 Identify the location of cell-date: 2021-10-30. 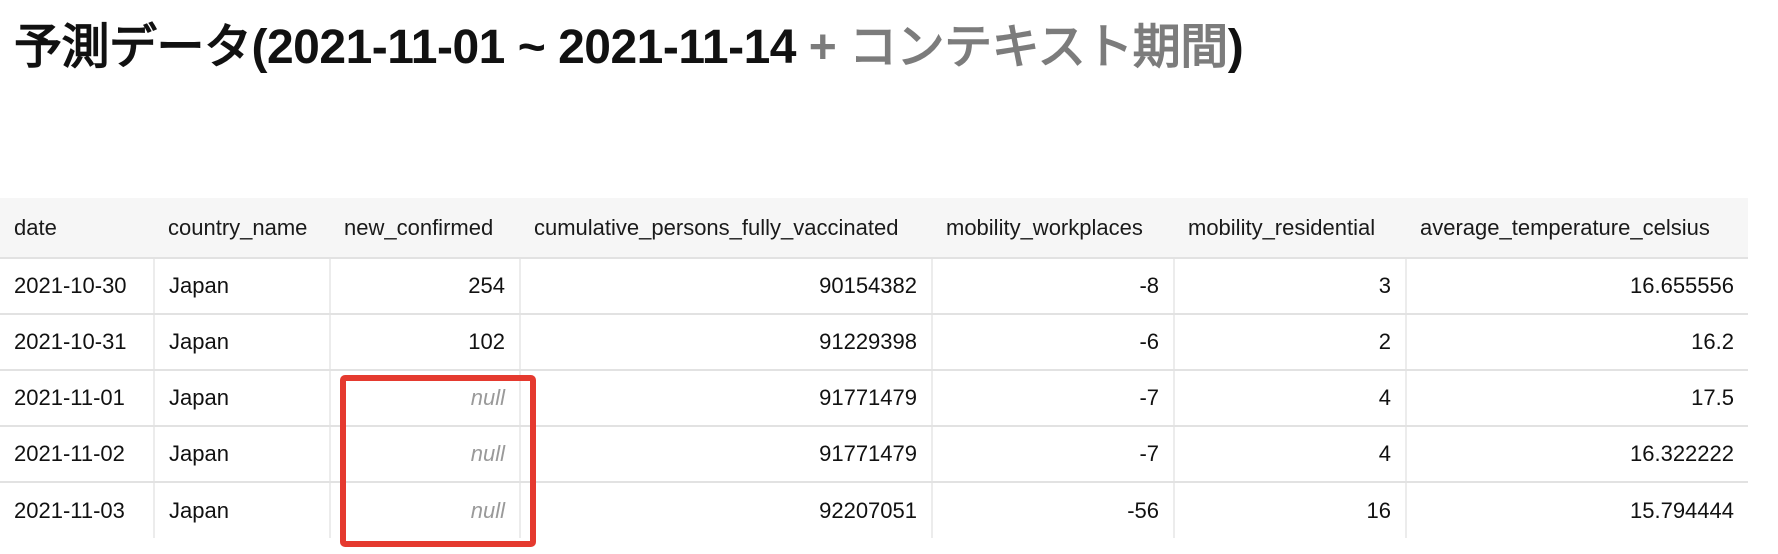
(77, 286).